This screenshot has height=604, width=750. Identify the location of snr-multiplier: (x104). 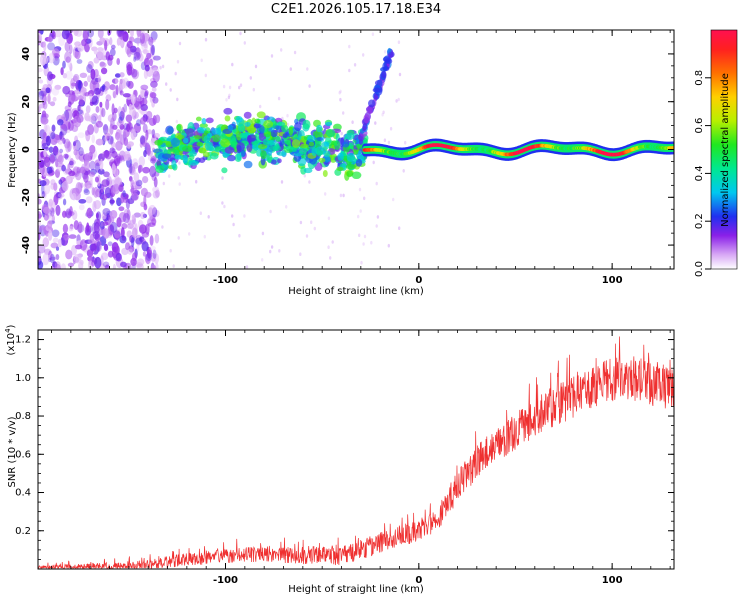
(10, 339).